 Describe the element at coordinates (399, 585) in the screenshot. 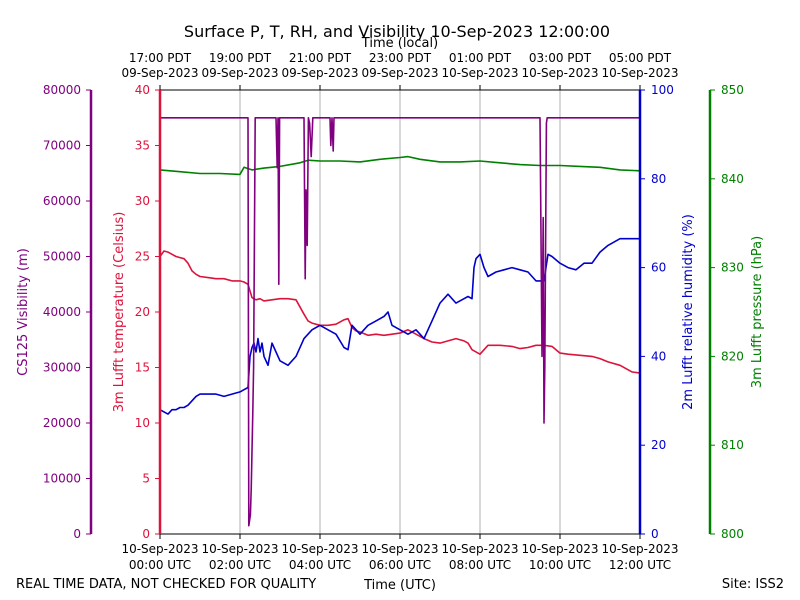

I see `bottom-axis-title: Time (UTC)` at that location.